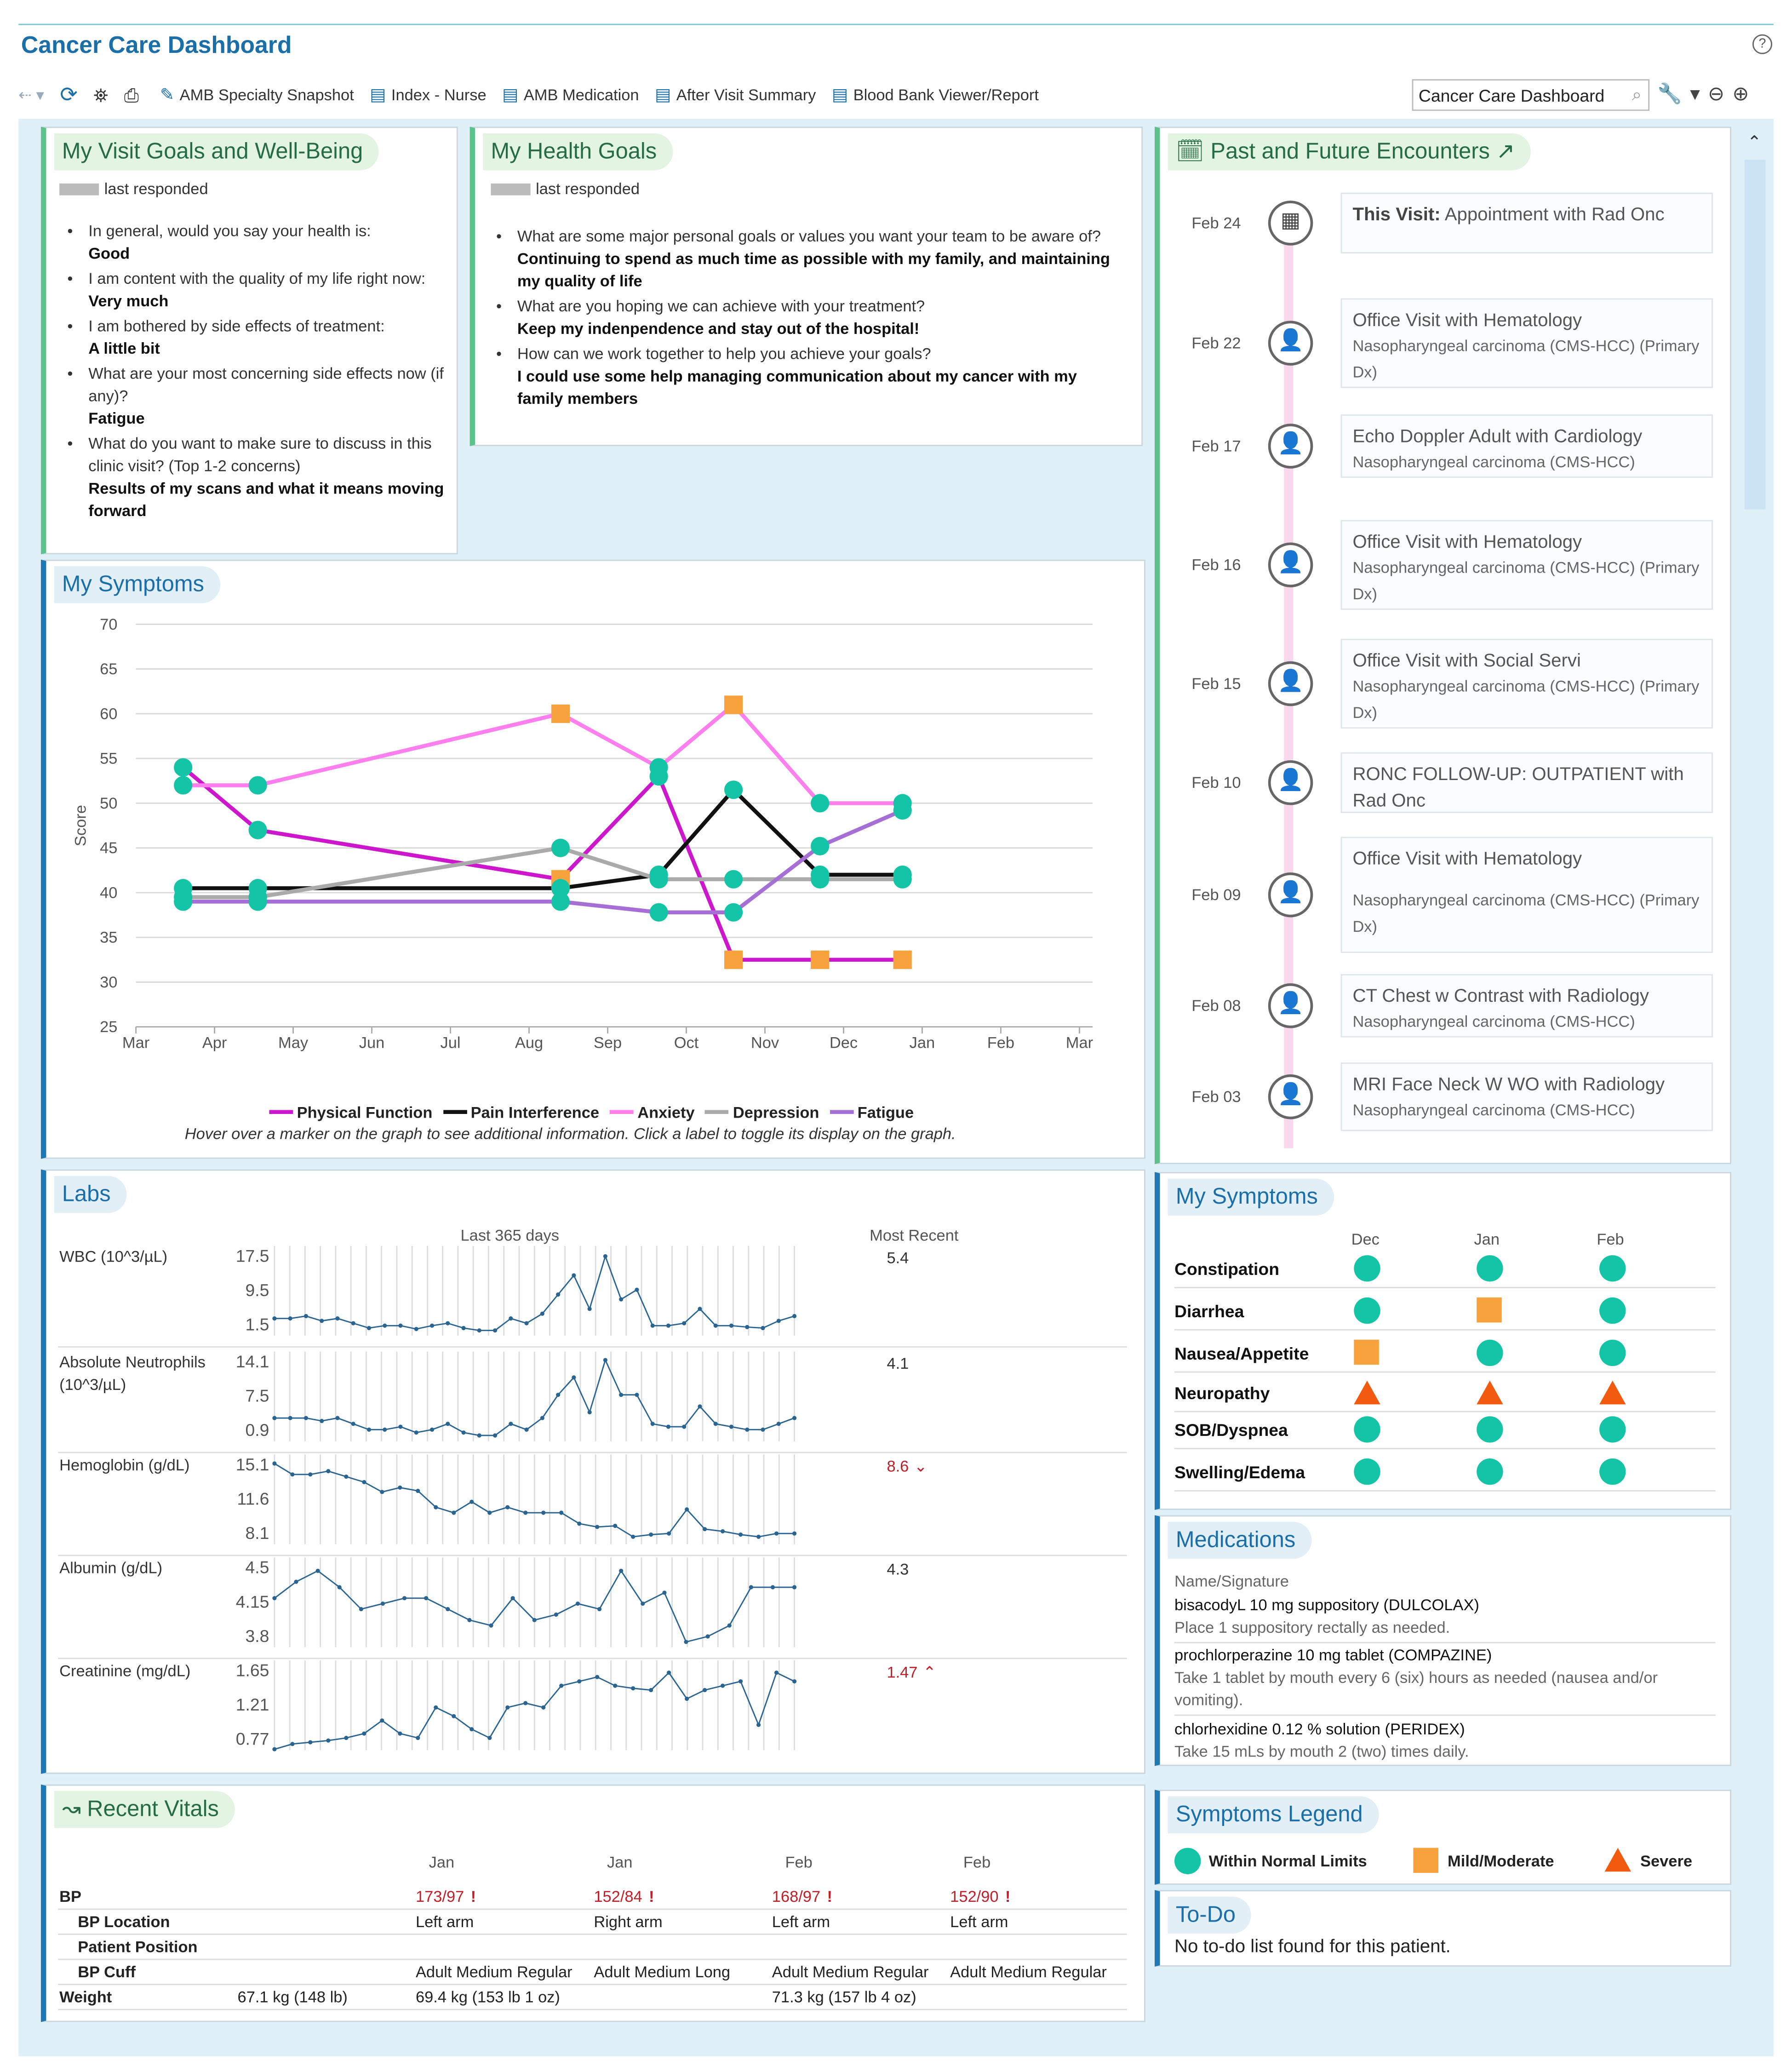 This screenshot has width=1792, height=2072. I want to click on x-tick-label: Aug, so click(529, 1043).